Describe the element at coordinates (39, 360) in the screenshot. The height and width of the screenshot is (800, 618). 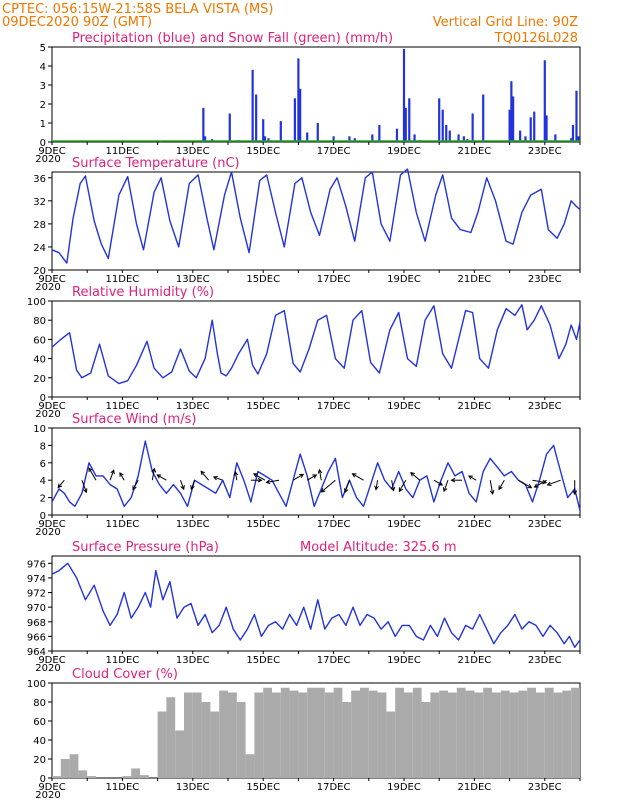
I see `humidity-y-tick-label: 40` at that location.